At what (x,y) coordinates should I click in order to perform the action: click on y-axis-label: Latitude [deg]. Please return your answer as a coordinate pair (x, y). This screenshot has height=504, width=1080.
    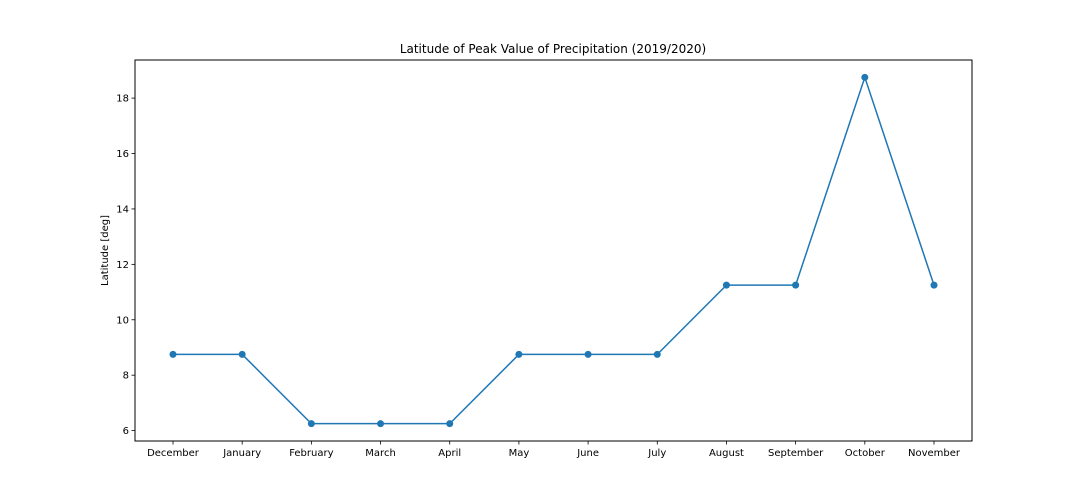
    Looking at the image, I should click on (105, 250).